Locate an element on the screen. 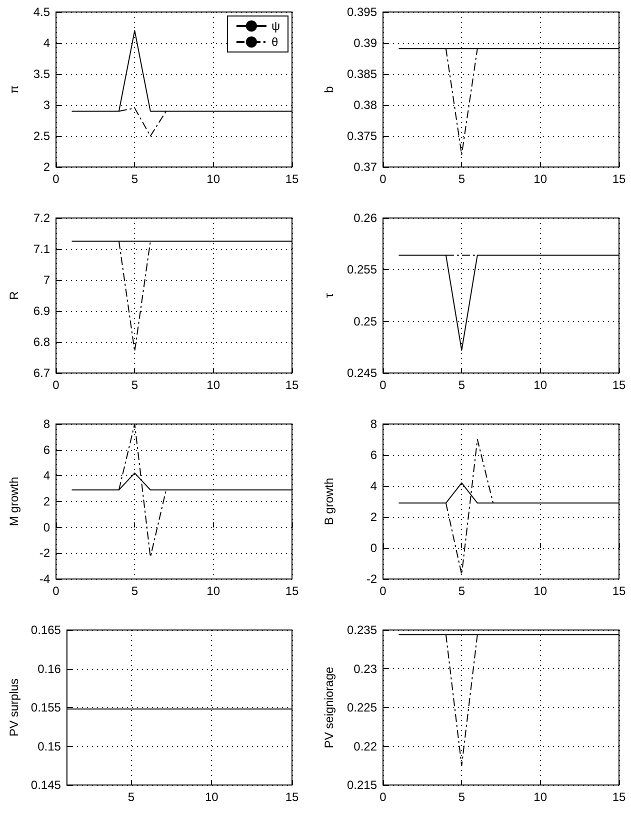 This screenshot has height=815, width=631. y-tick-label: 6.9 is located at coordinates (41, 311).